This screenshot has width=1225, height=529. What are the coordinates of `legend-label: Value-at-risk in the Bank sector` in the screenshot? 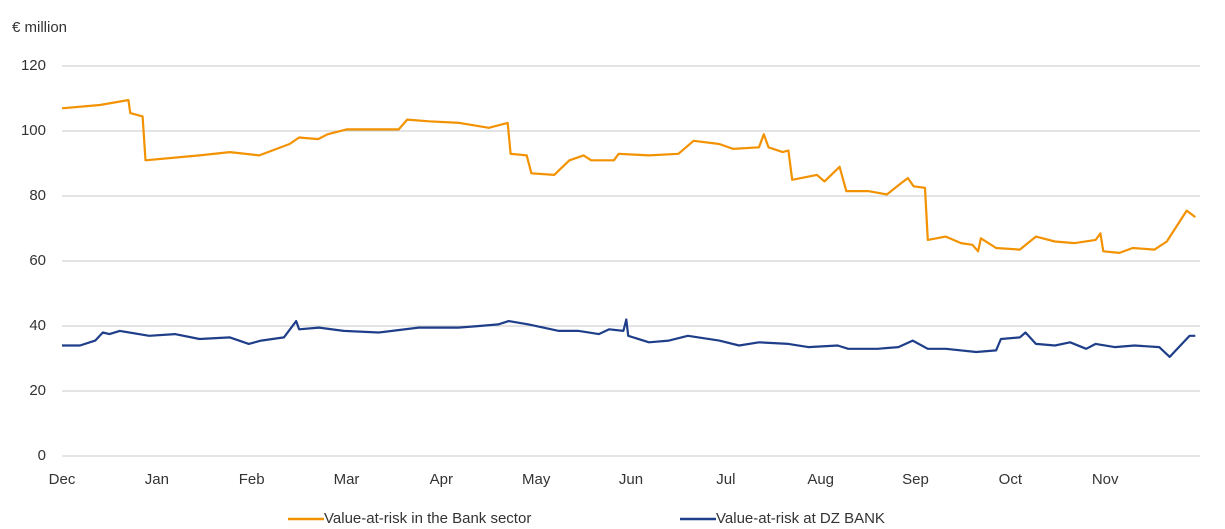 It's located at (427, 518).